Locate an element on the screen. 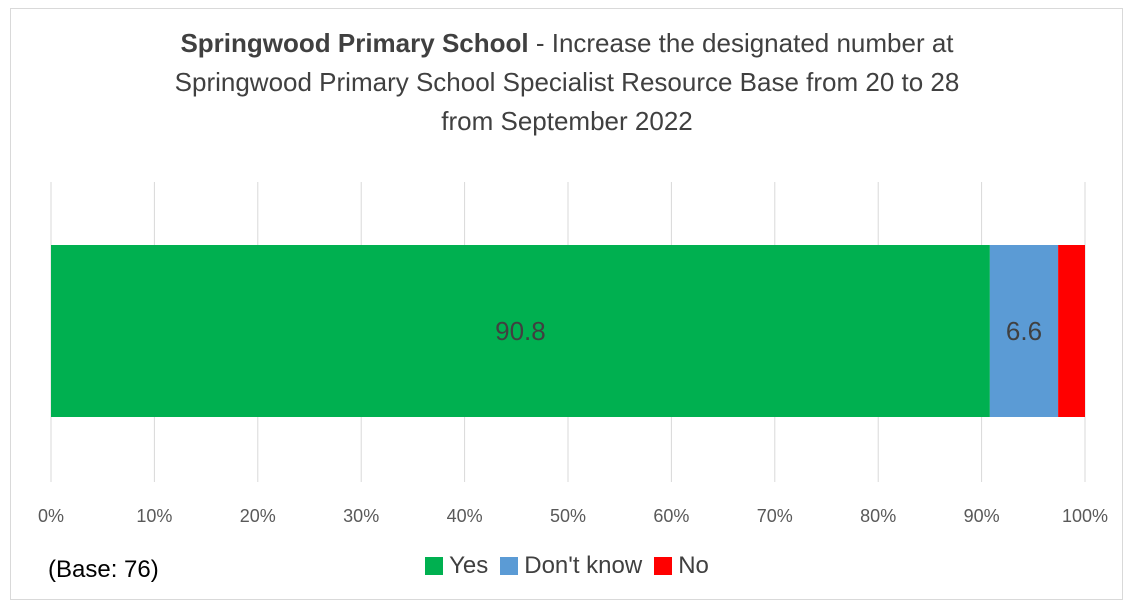  x-tick-label: 90% is located at coordinates (982, 516).